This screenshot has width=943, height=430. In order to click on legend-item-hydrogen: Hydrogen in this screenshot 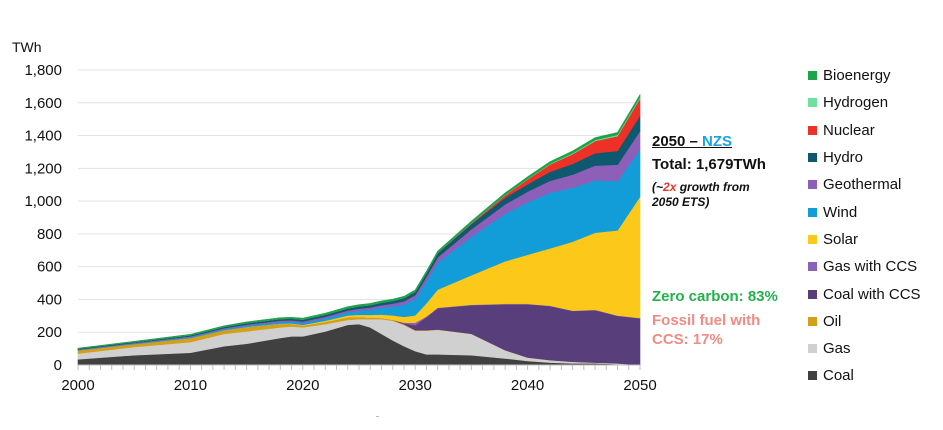, I will do `click(864, 102)`.